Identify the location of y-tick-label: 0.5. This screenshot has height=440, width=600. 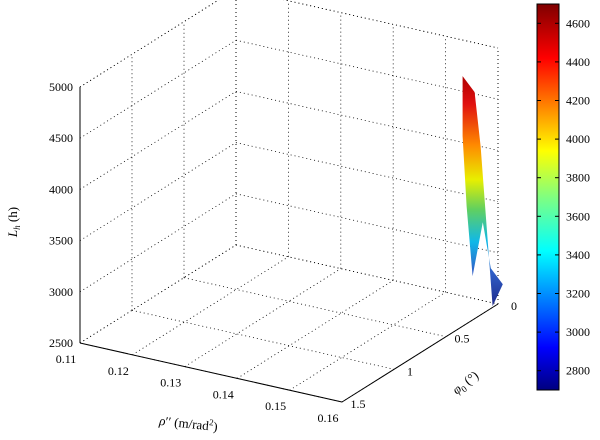
(462, 339).